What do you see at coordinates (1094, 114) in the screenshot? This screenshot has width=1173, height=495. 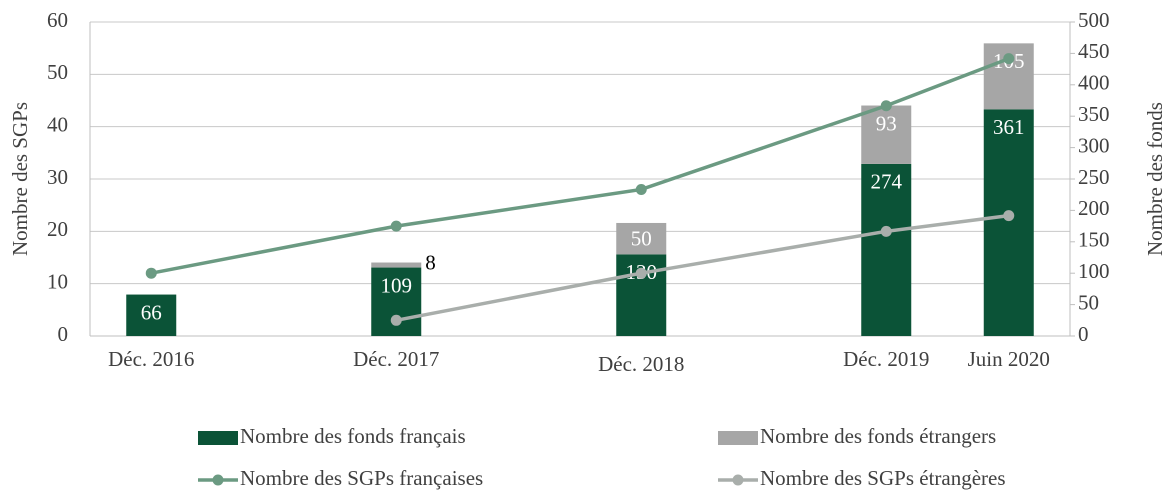 I see `y2-tick-label: 350` at bounding box center [1094, 114].